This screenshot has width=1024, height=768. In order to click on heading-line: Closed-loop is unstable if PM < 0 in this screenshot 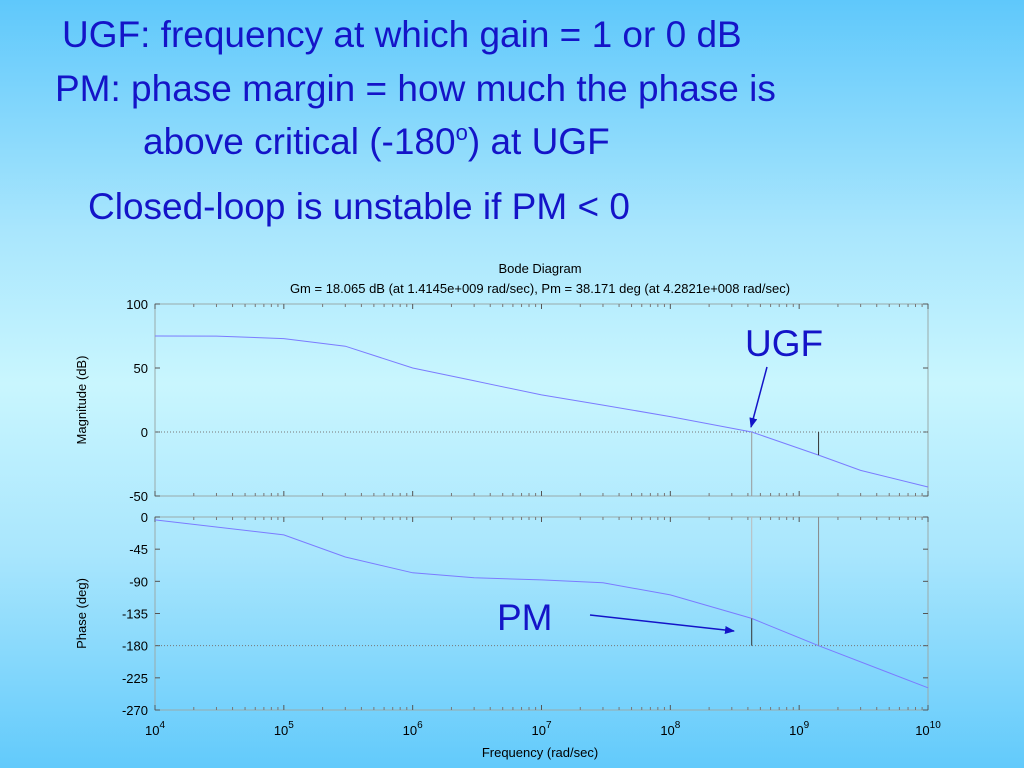, I will do `click(359, 206)`.